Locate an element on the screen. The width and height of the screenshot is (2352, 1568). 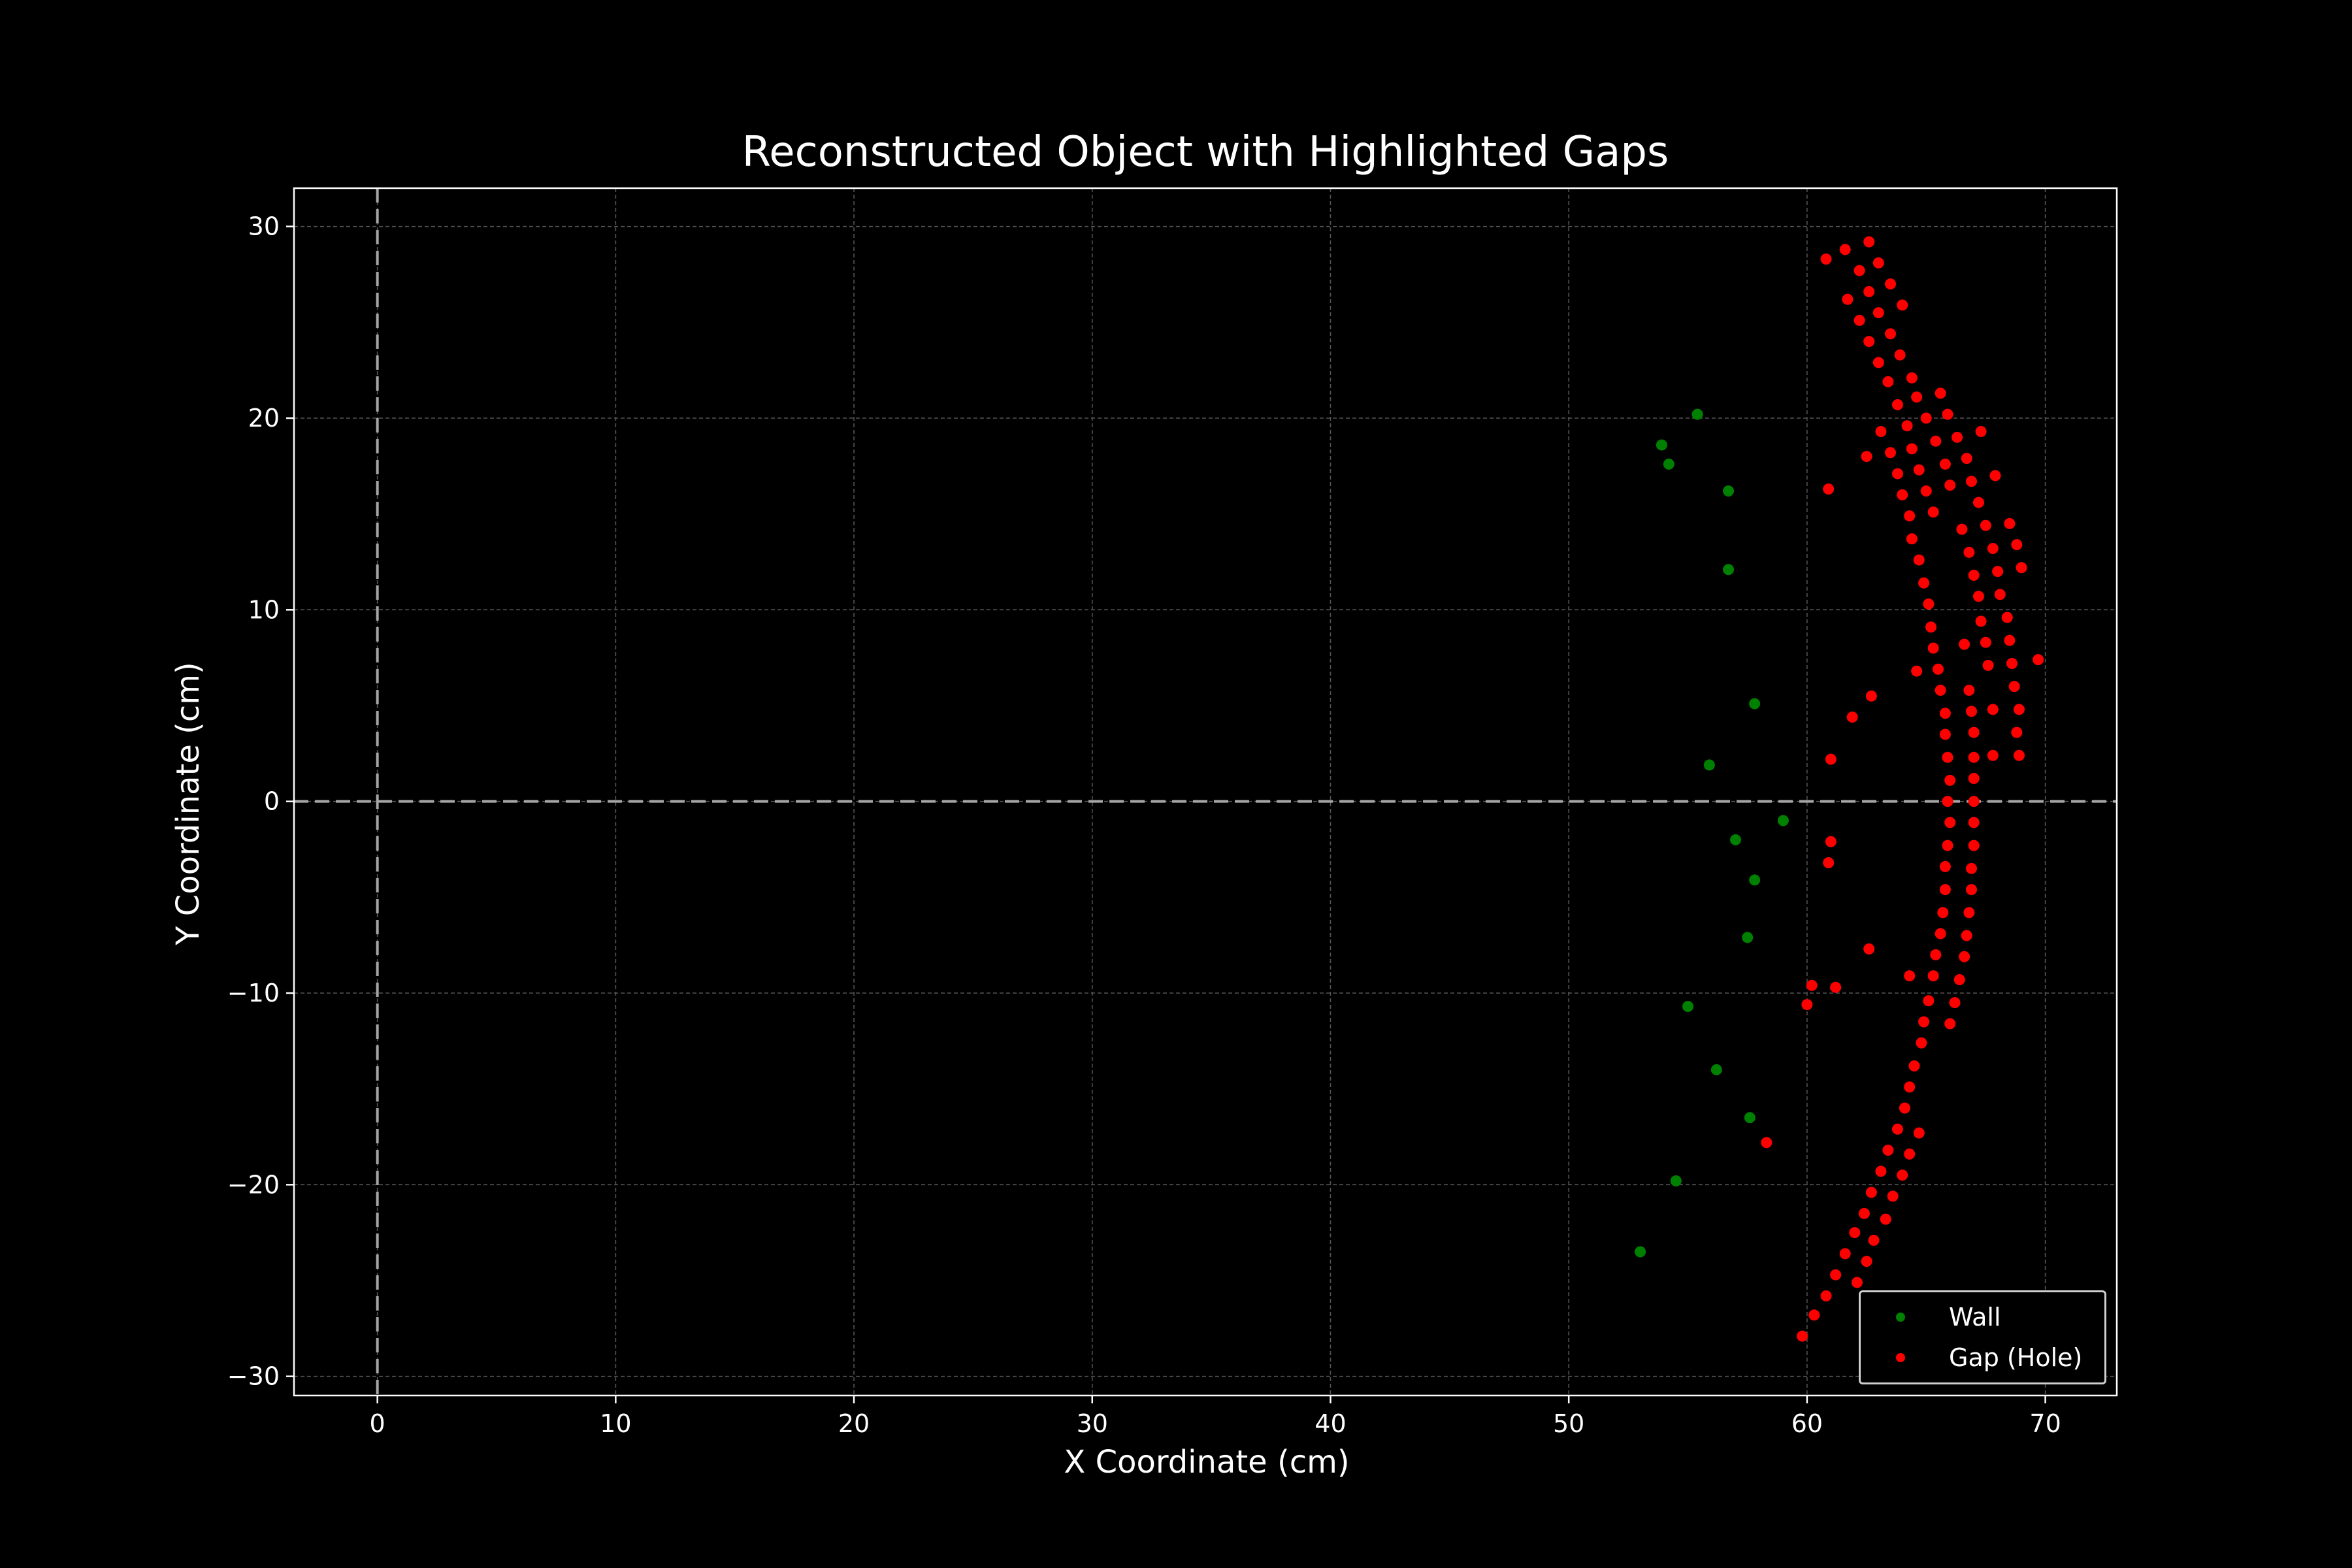
x-tick-label: 10 is located at coordinates (615, 1423).